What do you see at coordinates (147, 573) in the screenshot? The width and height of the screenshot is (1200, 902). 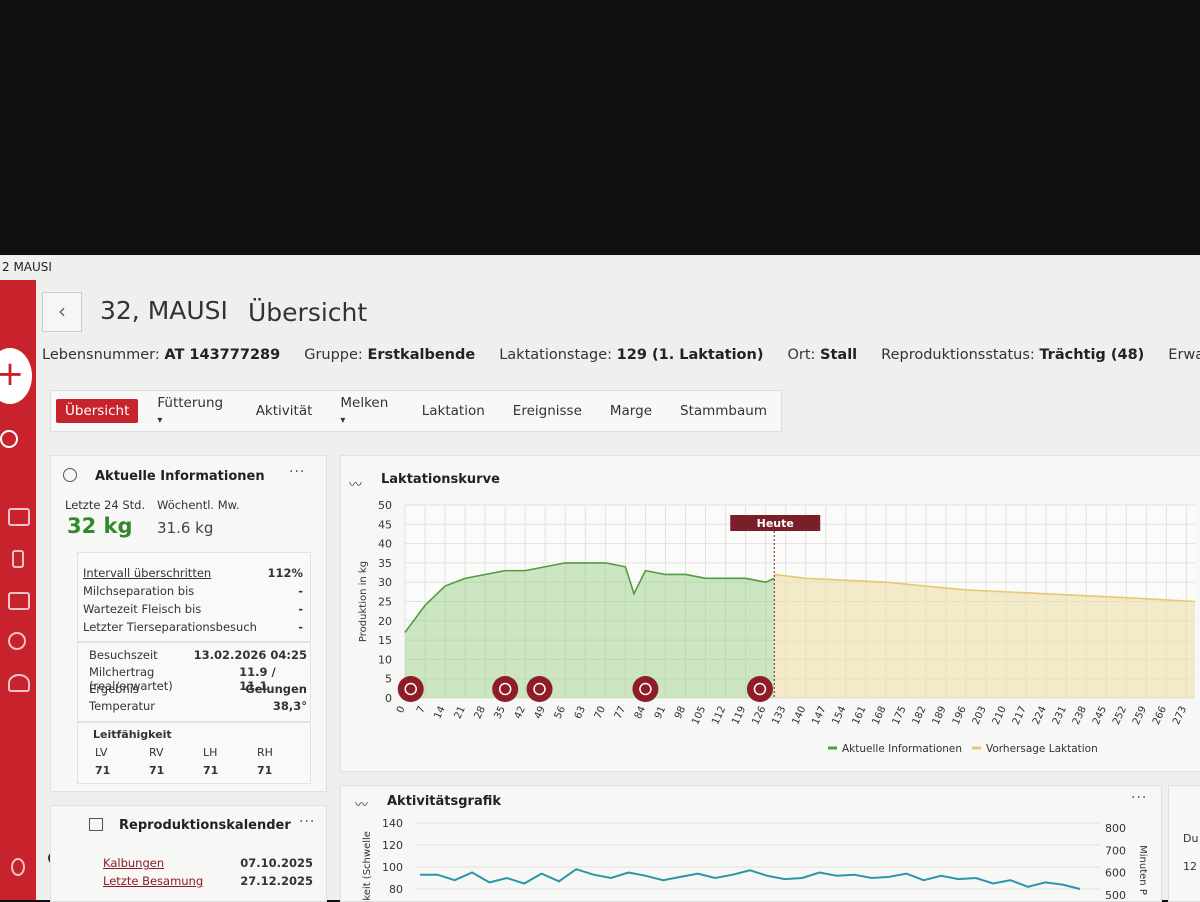 I see `row-label: Intervall überschritten` at bounding box center [147, 573].